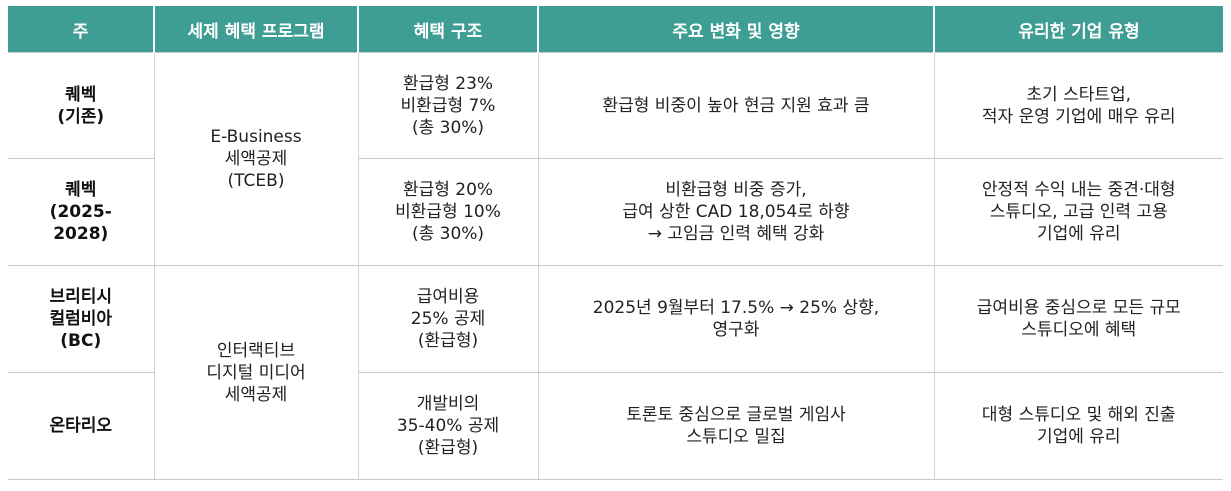 The height and width of the screenshot is (491, 1231). I want to click on structure-cell: 환급형 20% 비환급형 10% (총 30%), so click(447, 212).